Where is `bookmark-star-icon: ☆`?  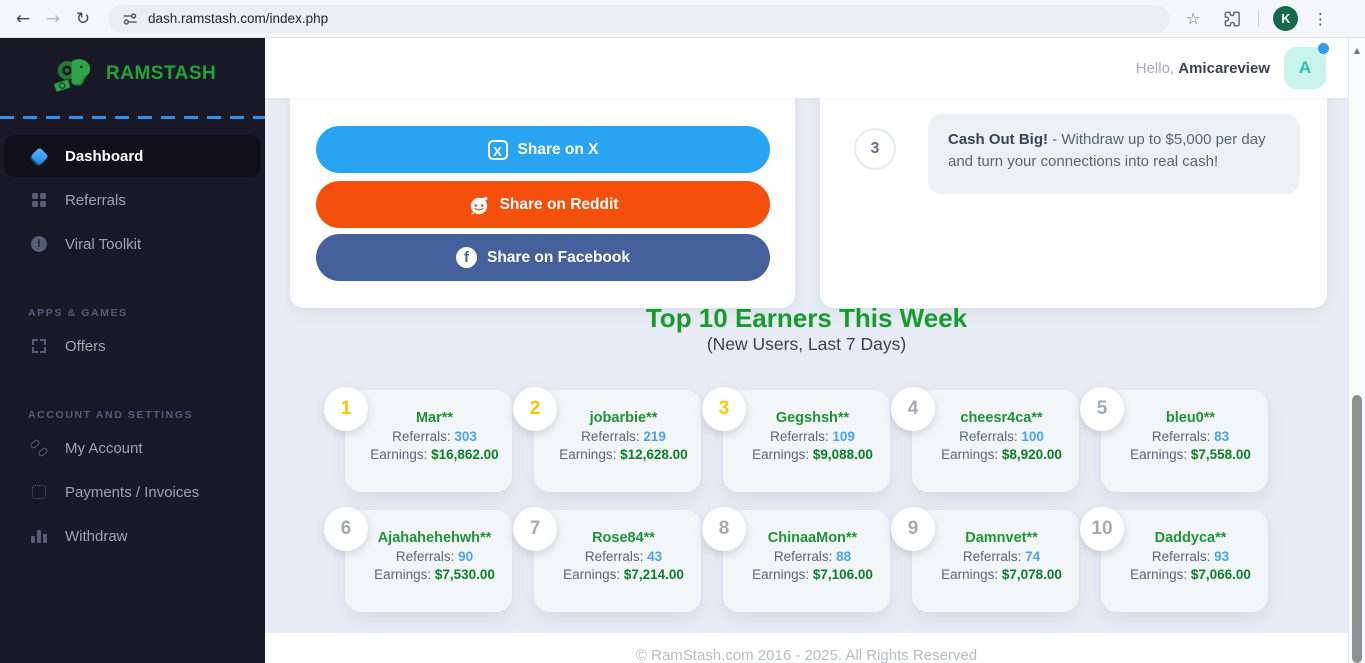 bookmark-star-icon: ☆ is located at coordinates (1193, 18).